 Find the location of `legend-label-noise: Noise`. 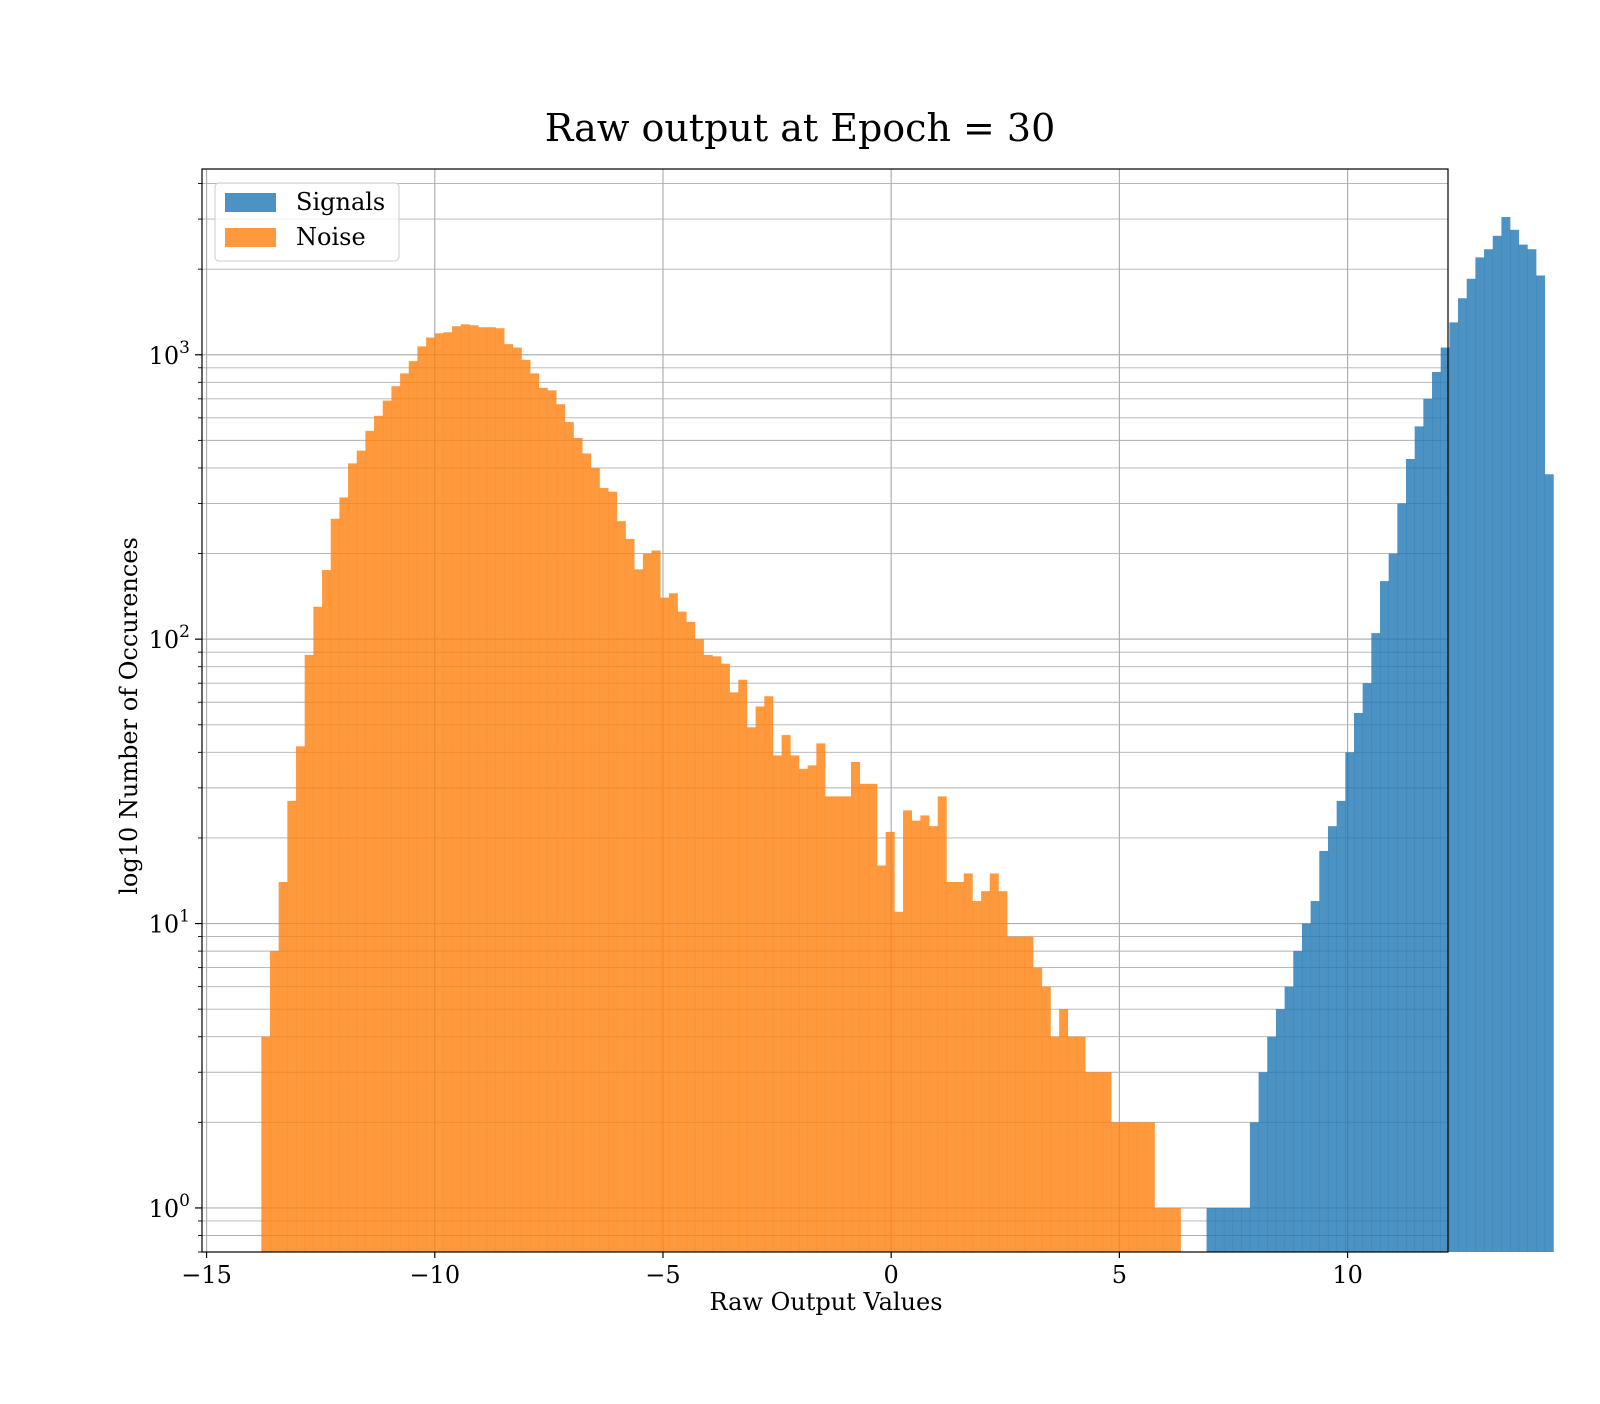

legend-label-noise: Noise is located at coordinates (331, 237).